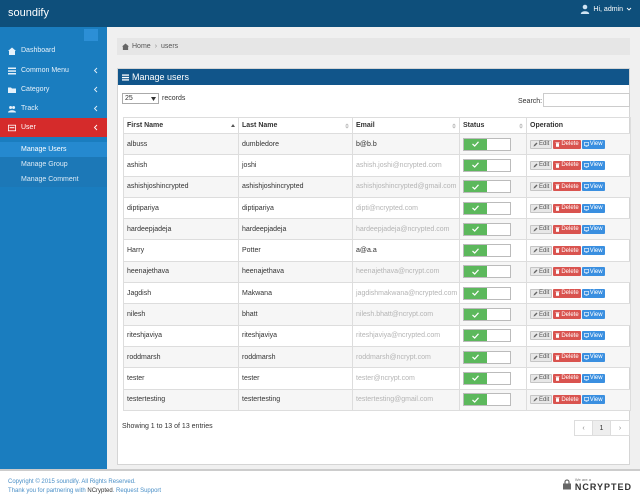 Image resolution: width=640 pixels, height=496 pixels. Describe the element at coordinates (295, 186) in the screenshot. I see `cell-last-name: ashishjoshincrypted` at that location.